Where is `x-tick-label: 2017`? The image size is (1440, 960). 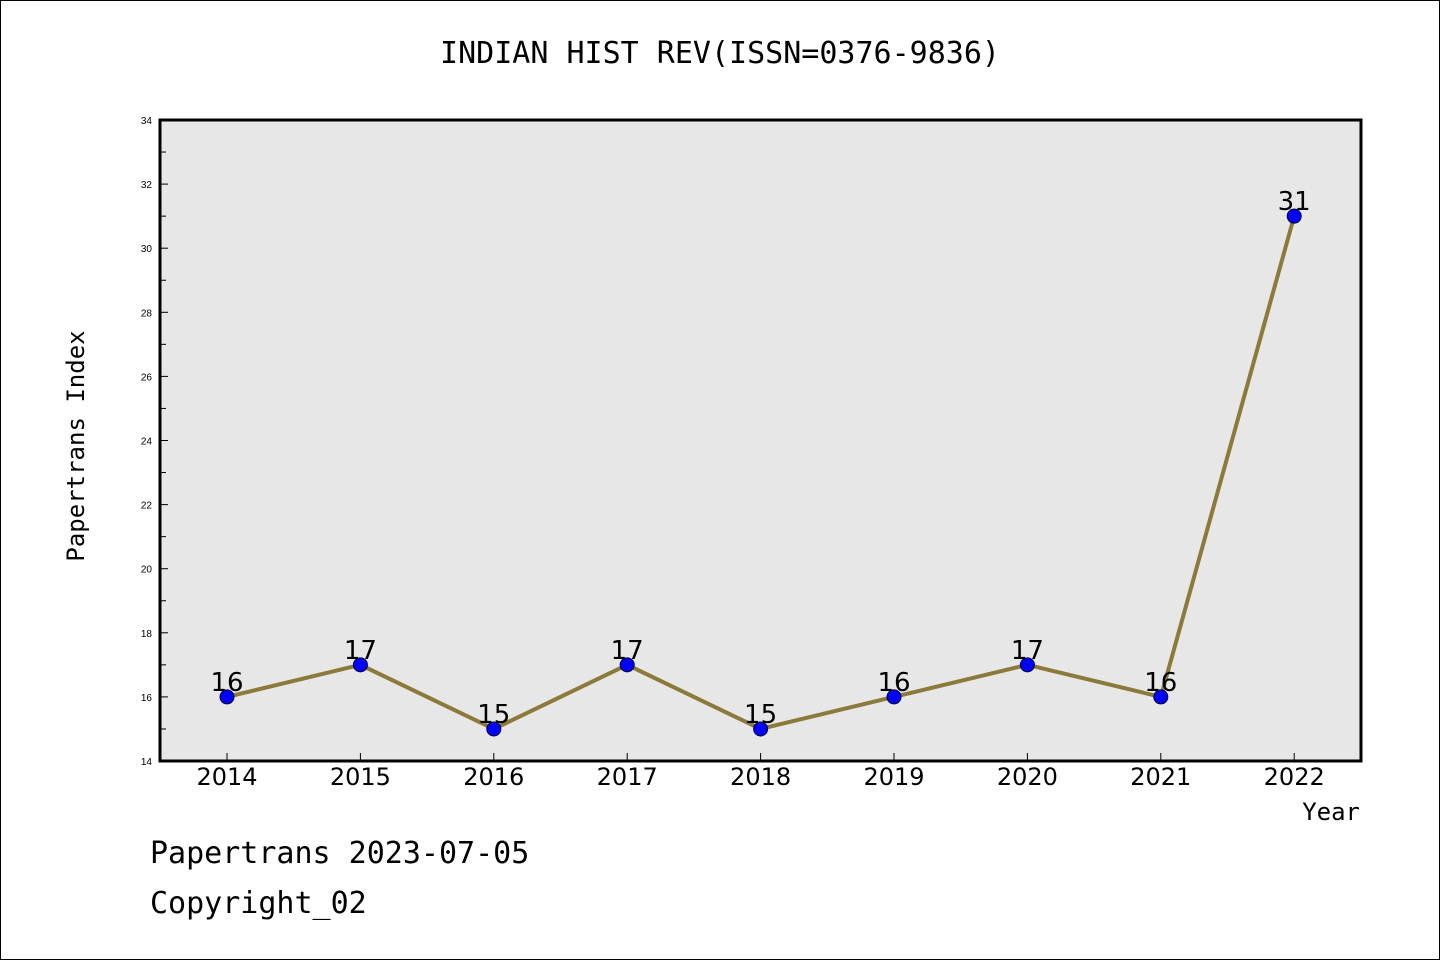 x-tick-label: 2017 is located at coordinates (627, 777).